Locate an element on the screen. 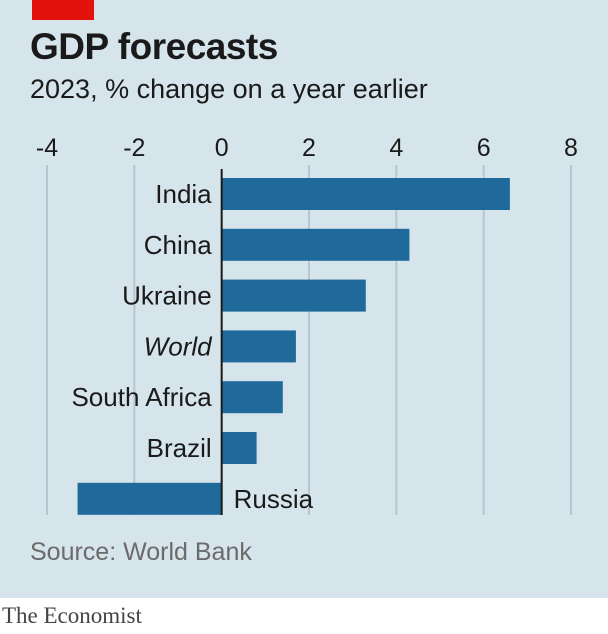  bar-world is located at coordinates (258, 346).